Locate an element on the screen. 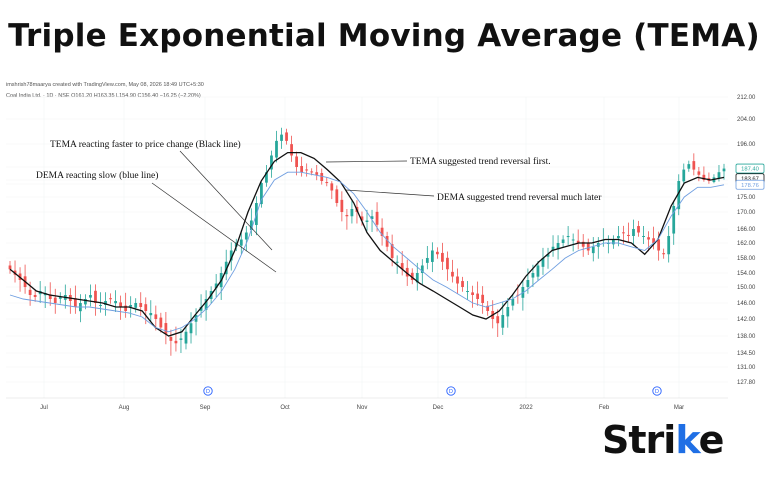 The width and height of the screenshot is (768, 480). x-tick-label: Feb is located at coordinates (604, 408).